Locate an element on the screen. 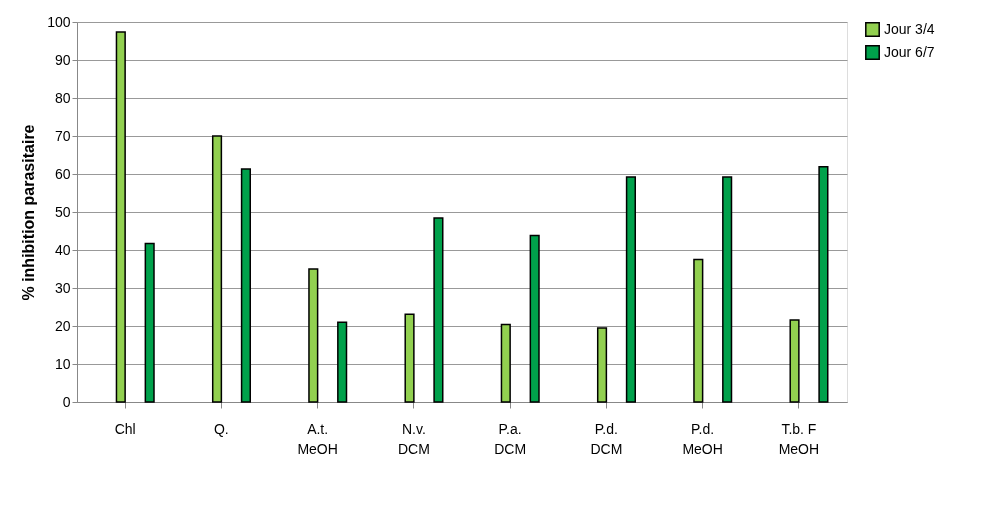 Image resolution: width=1003 pixels, height=529 pixels. y-tick-label: 100 is located at coordinates (59, 21).